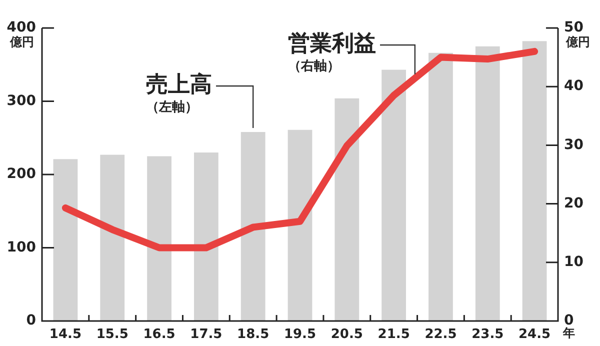 This screenshot has width=600, height=346. I want to click on y-tick-label: 200, so click(21, 174).